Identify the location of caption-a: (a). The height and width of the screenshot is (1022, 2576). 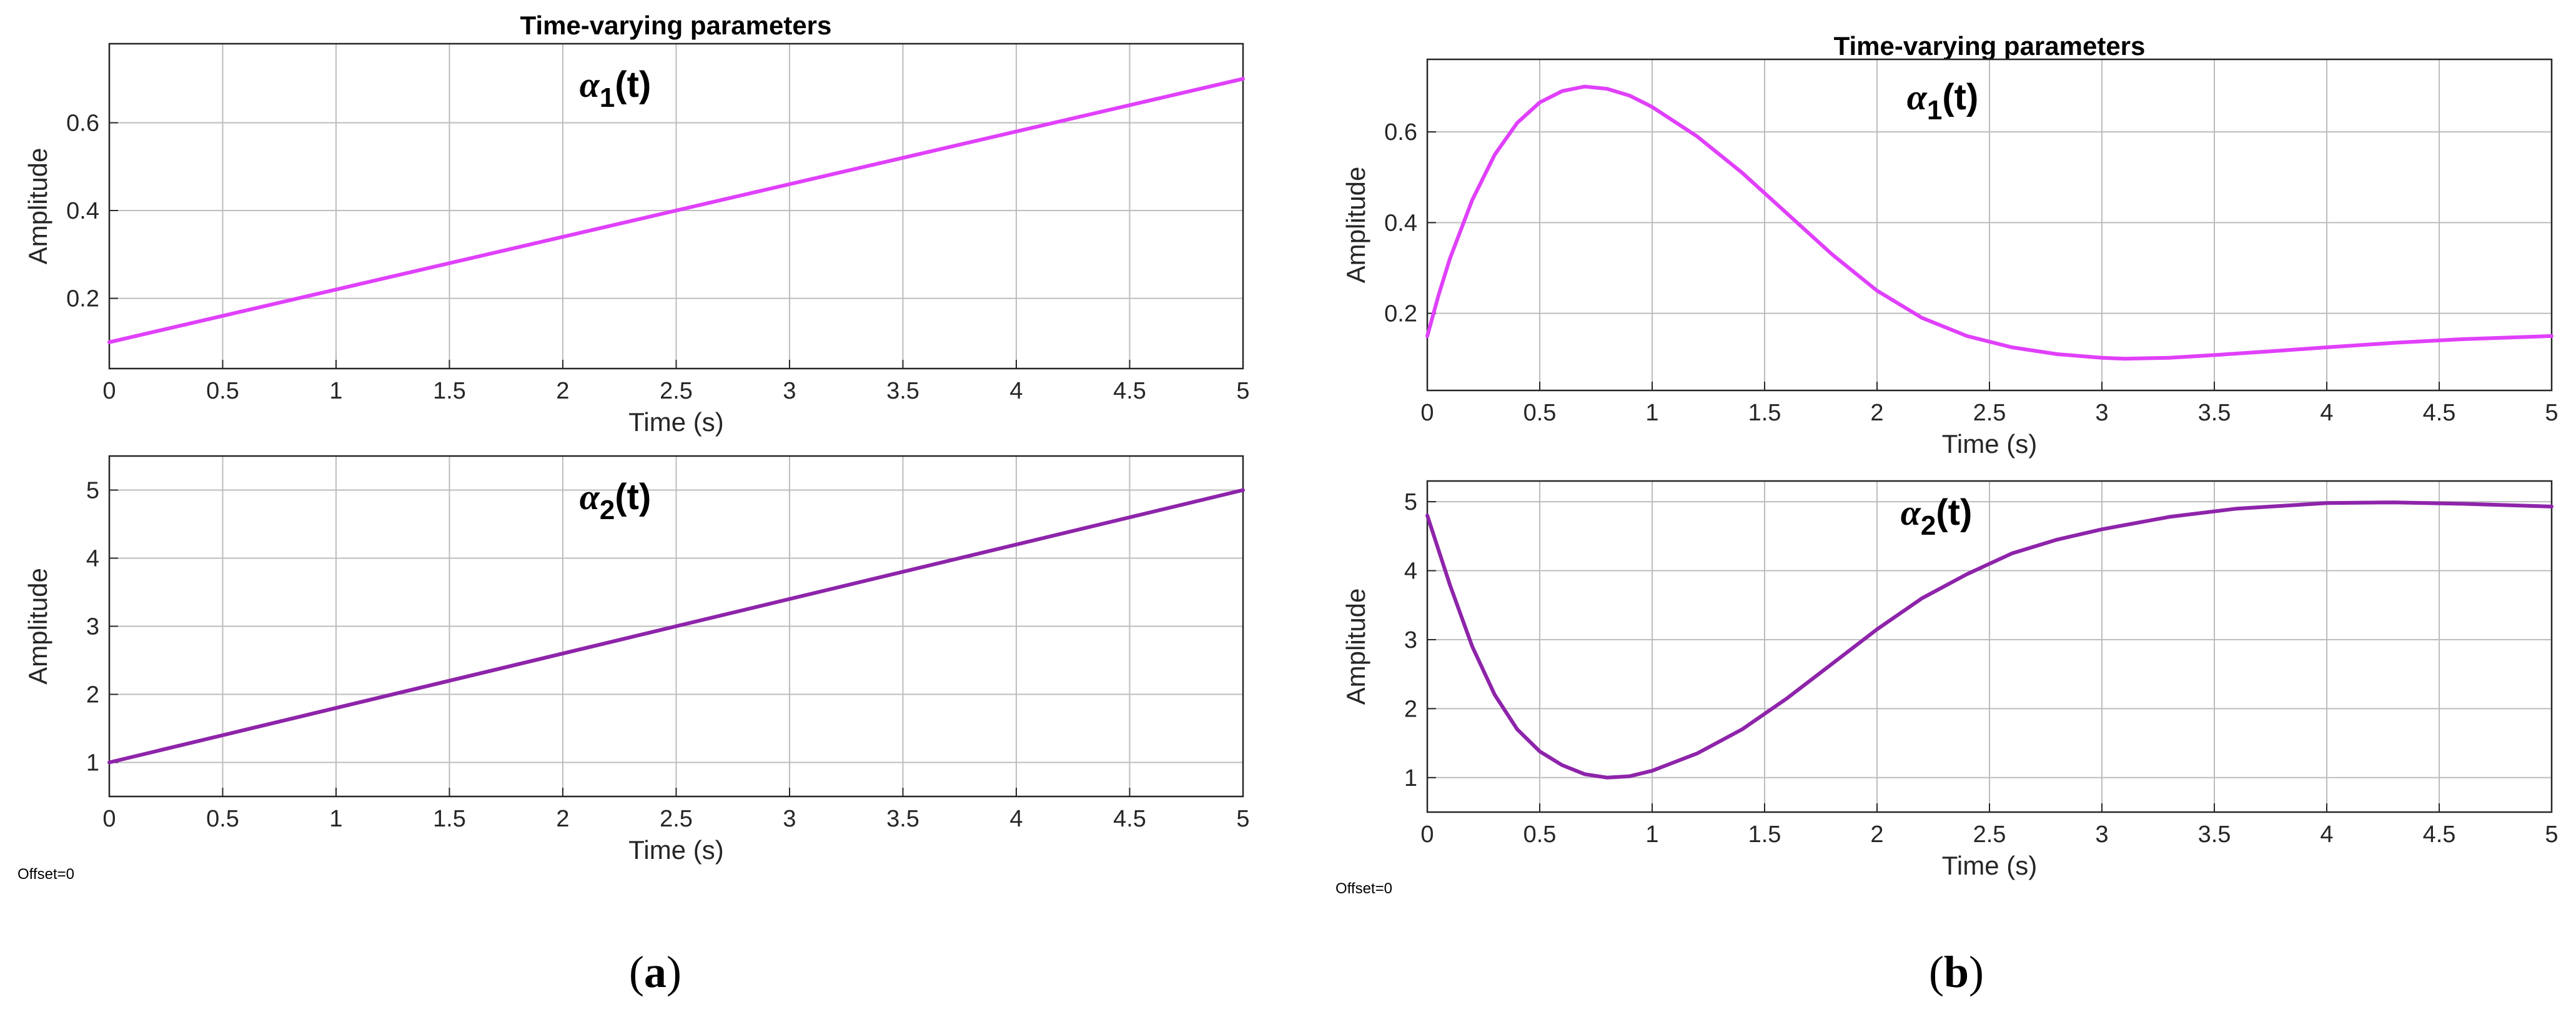
(655, 972).